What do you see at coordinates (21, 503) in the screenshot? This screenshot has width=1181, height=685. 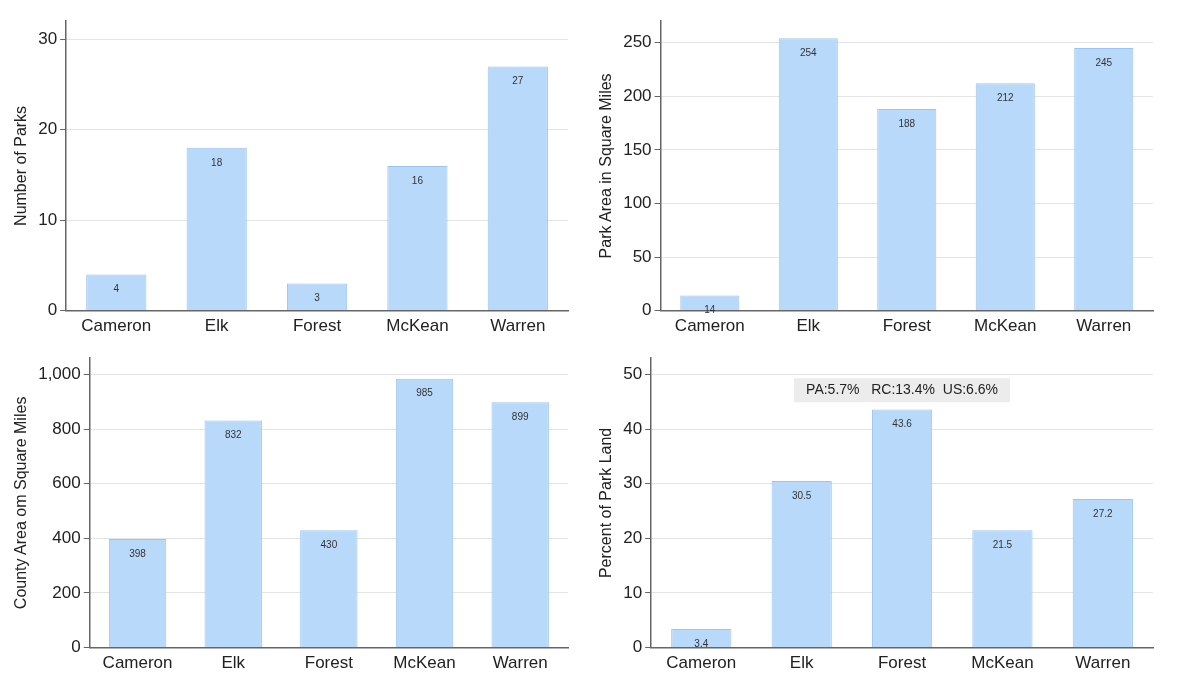 I see `y-axis-title: County Area om Square Miles` at bounding box center [21, 503].